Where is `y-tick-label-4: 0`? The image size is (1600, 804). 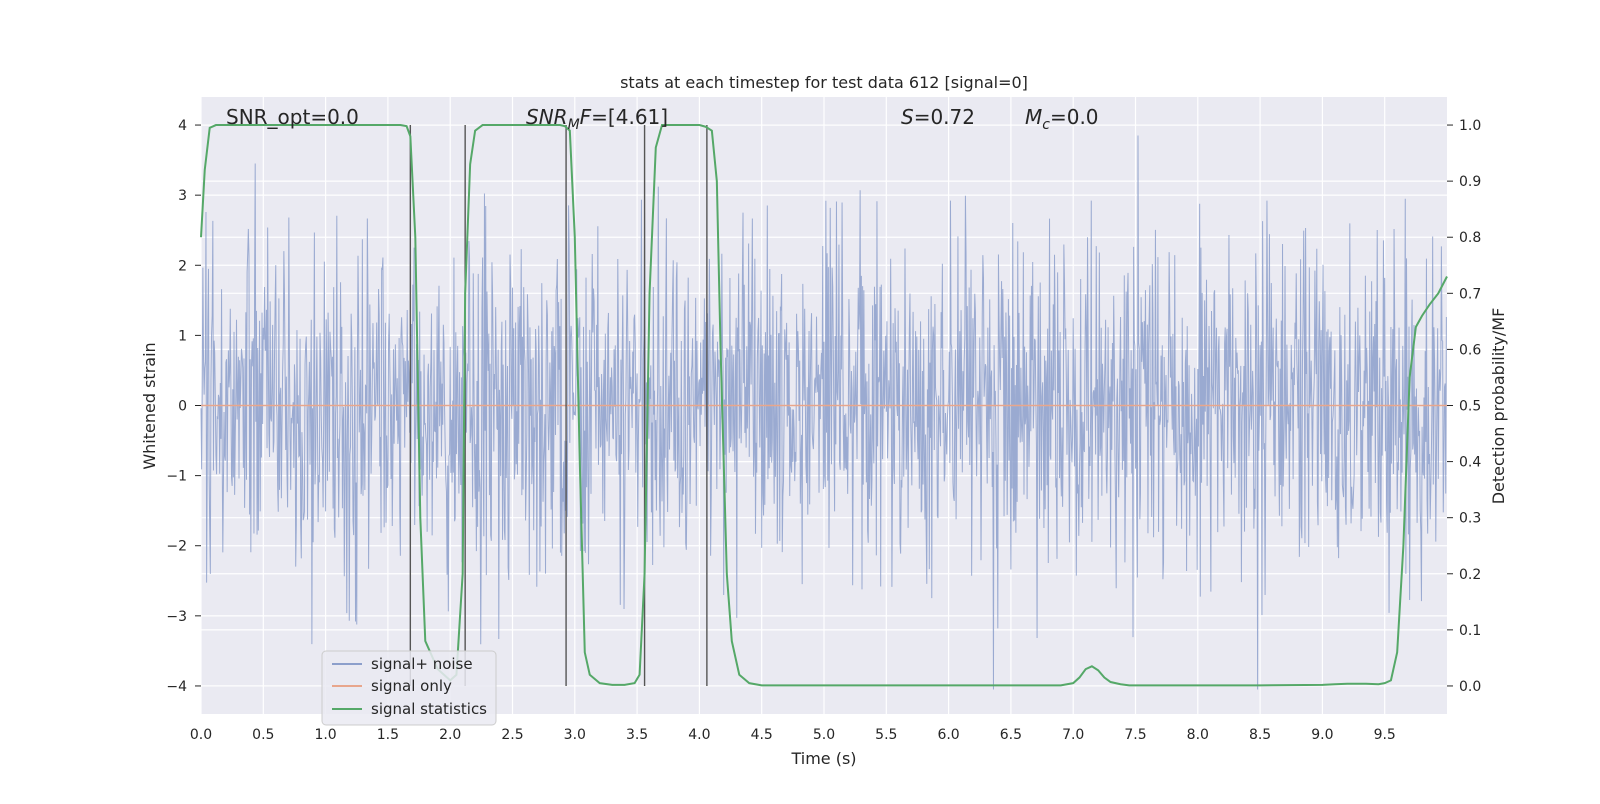 y-tick-label-4: 0 is located at coordinates (182, 407).